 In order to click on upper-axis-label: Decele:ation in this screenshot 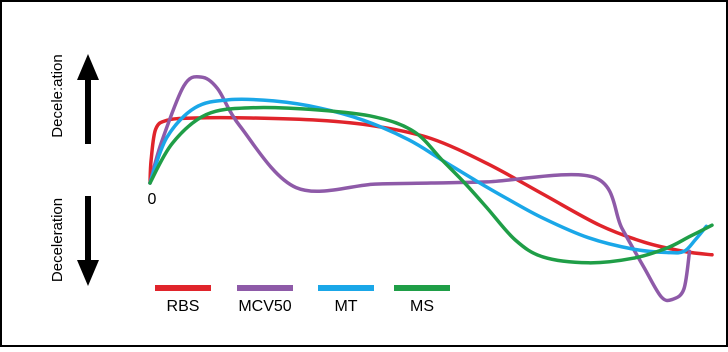, I will do `click(57, 95)`.